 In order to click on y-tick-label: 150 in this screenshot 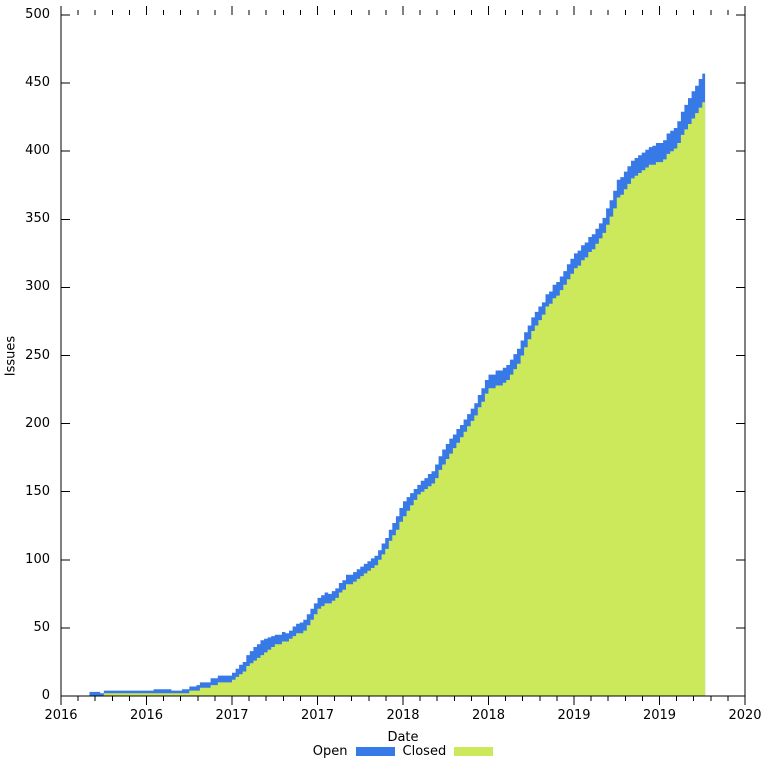, I will do `click(37, 491)`.